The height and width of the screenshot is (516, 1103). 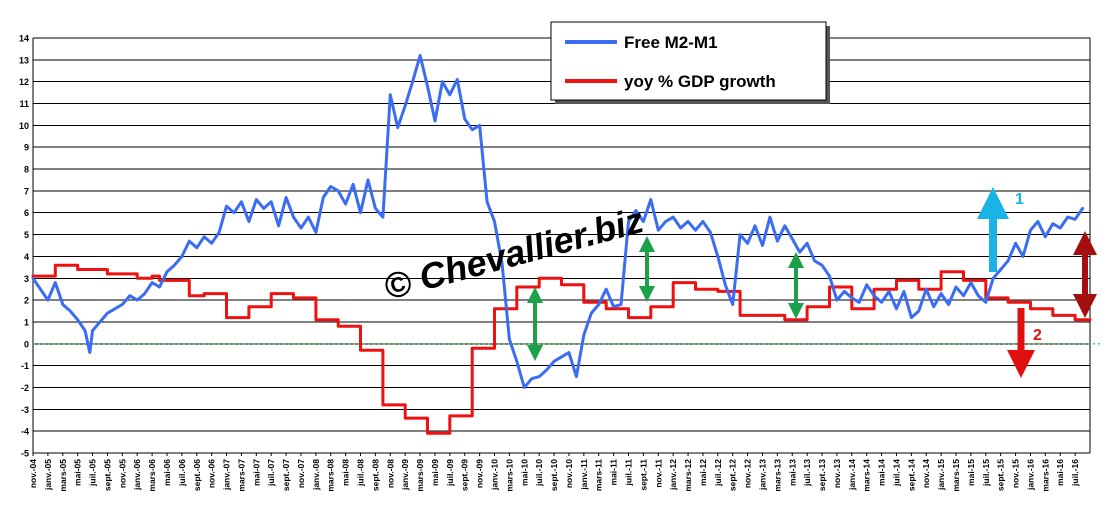 What do you see at coordinates (671, 42) in the screenshot?
I see `legend-label-m2m1: Free M2-M1` at bounding box center [671, 42].